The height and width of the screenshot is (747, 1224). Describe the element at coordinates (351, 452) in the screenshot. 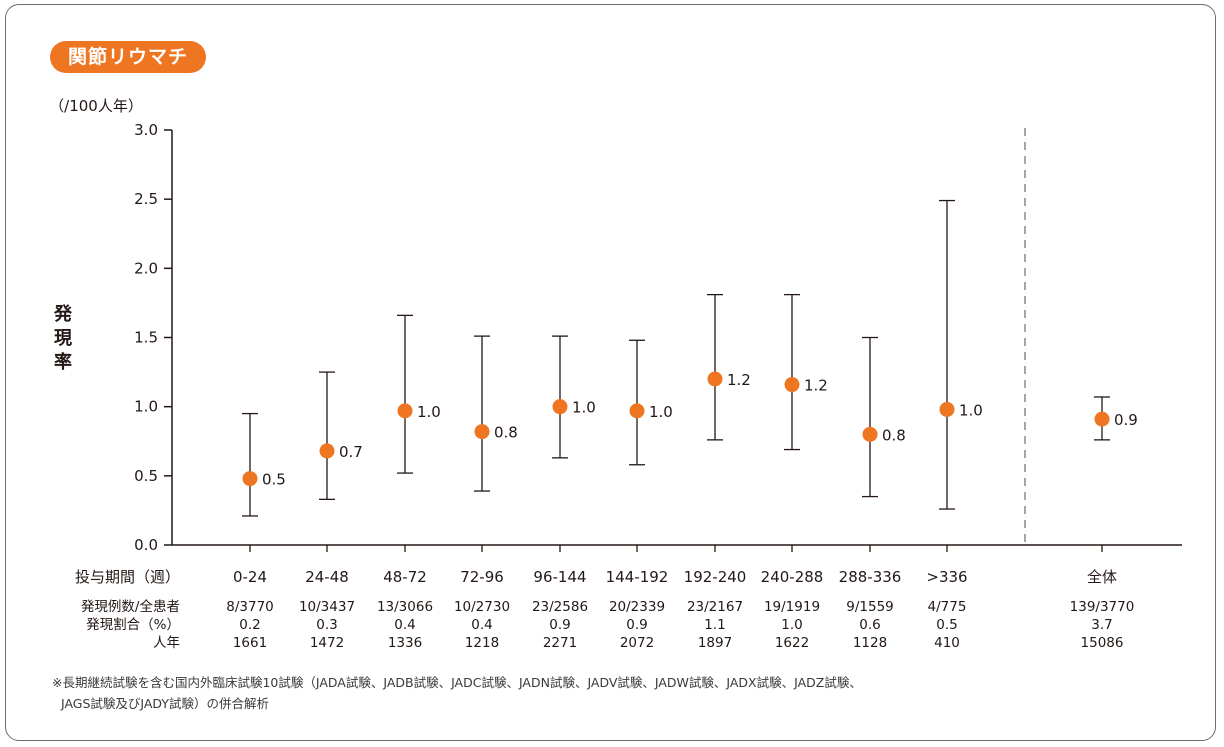

I see `value-label: 0.7` at that location.